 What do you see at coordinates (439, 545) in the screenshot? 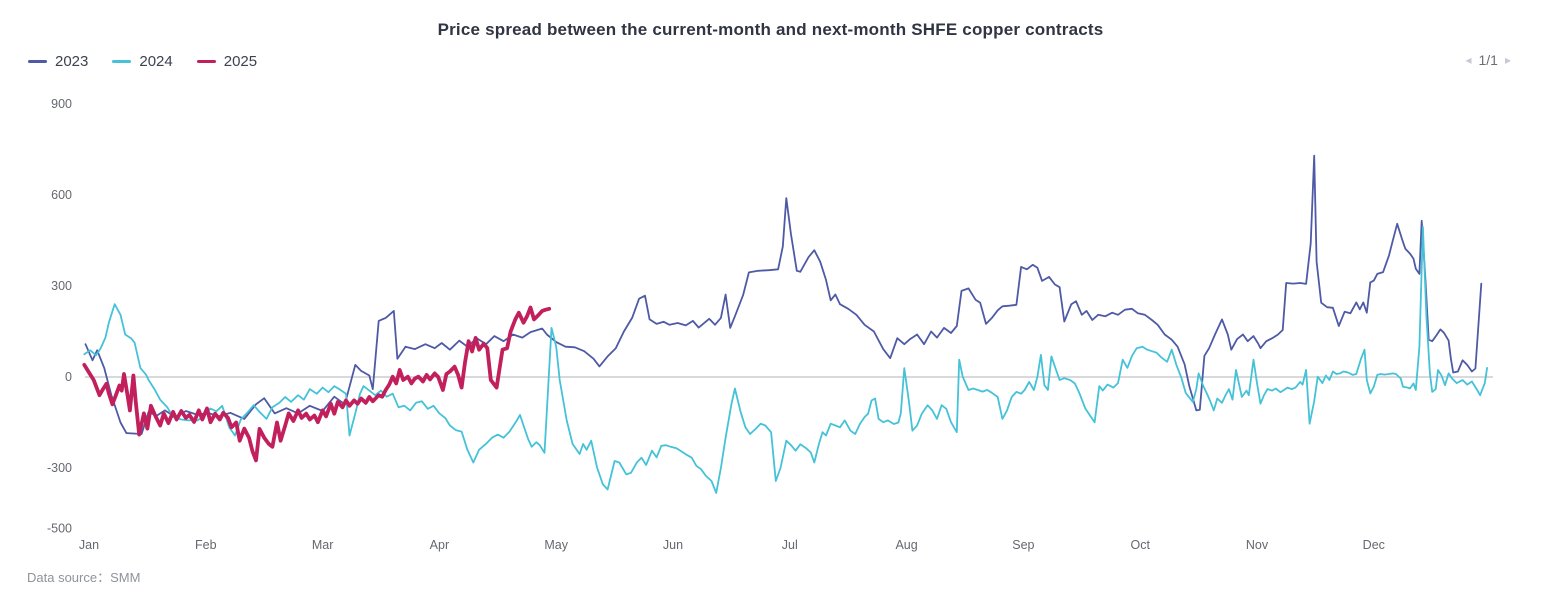
I see `x-tick-label: Apr` at bounding box center [439, 545].